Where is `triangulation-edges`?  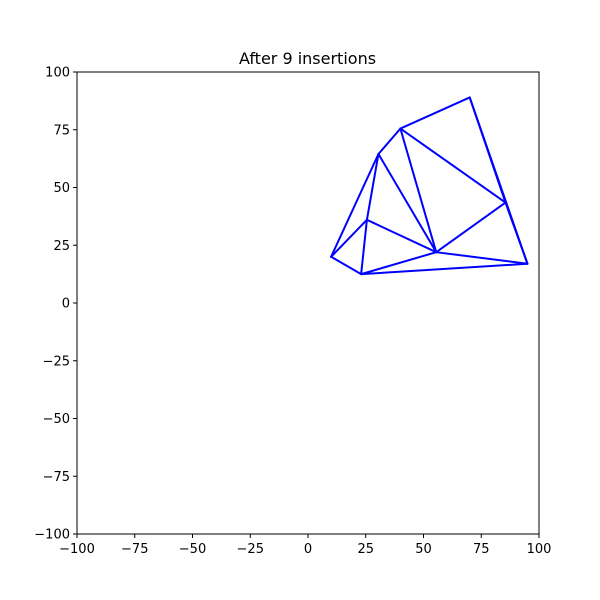
triangulation-edges is located at coordinates (429, 186).